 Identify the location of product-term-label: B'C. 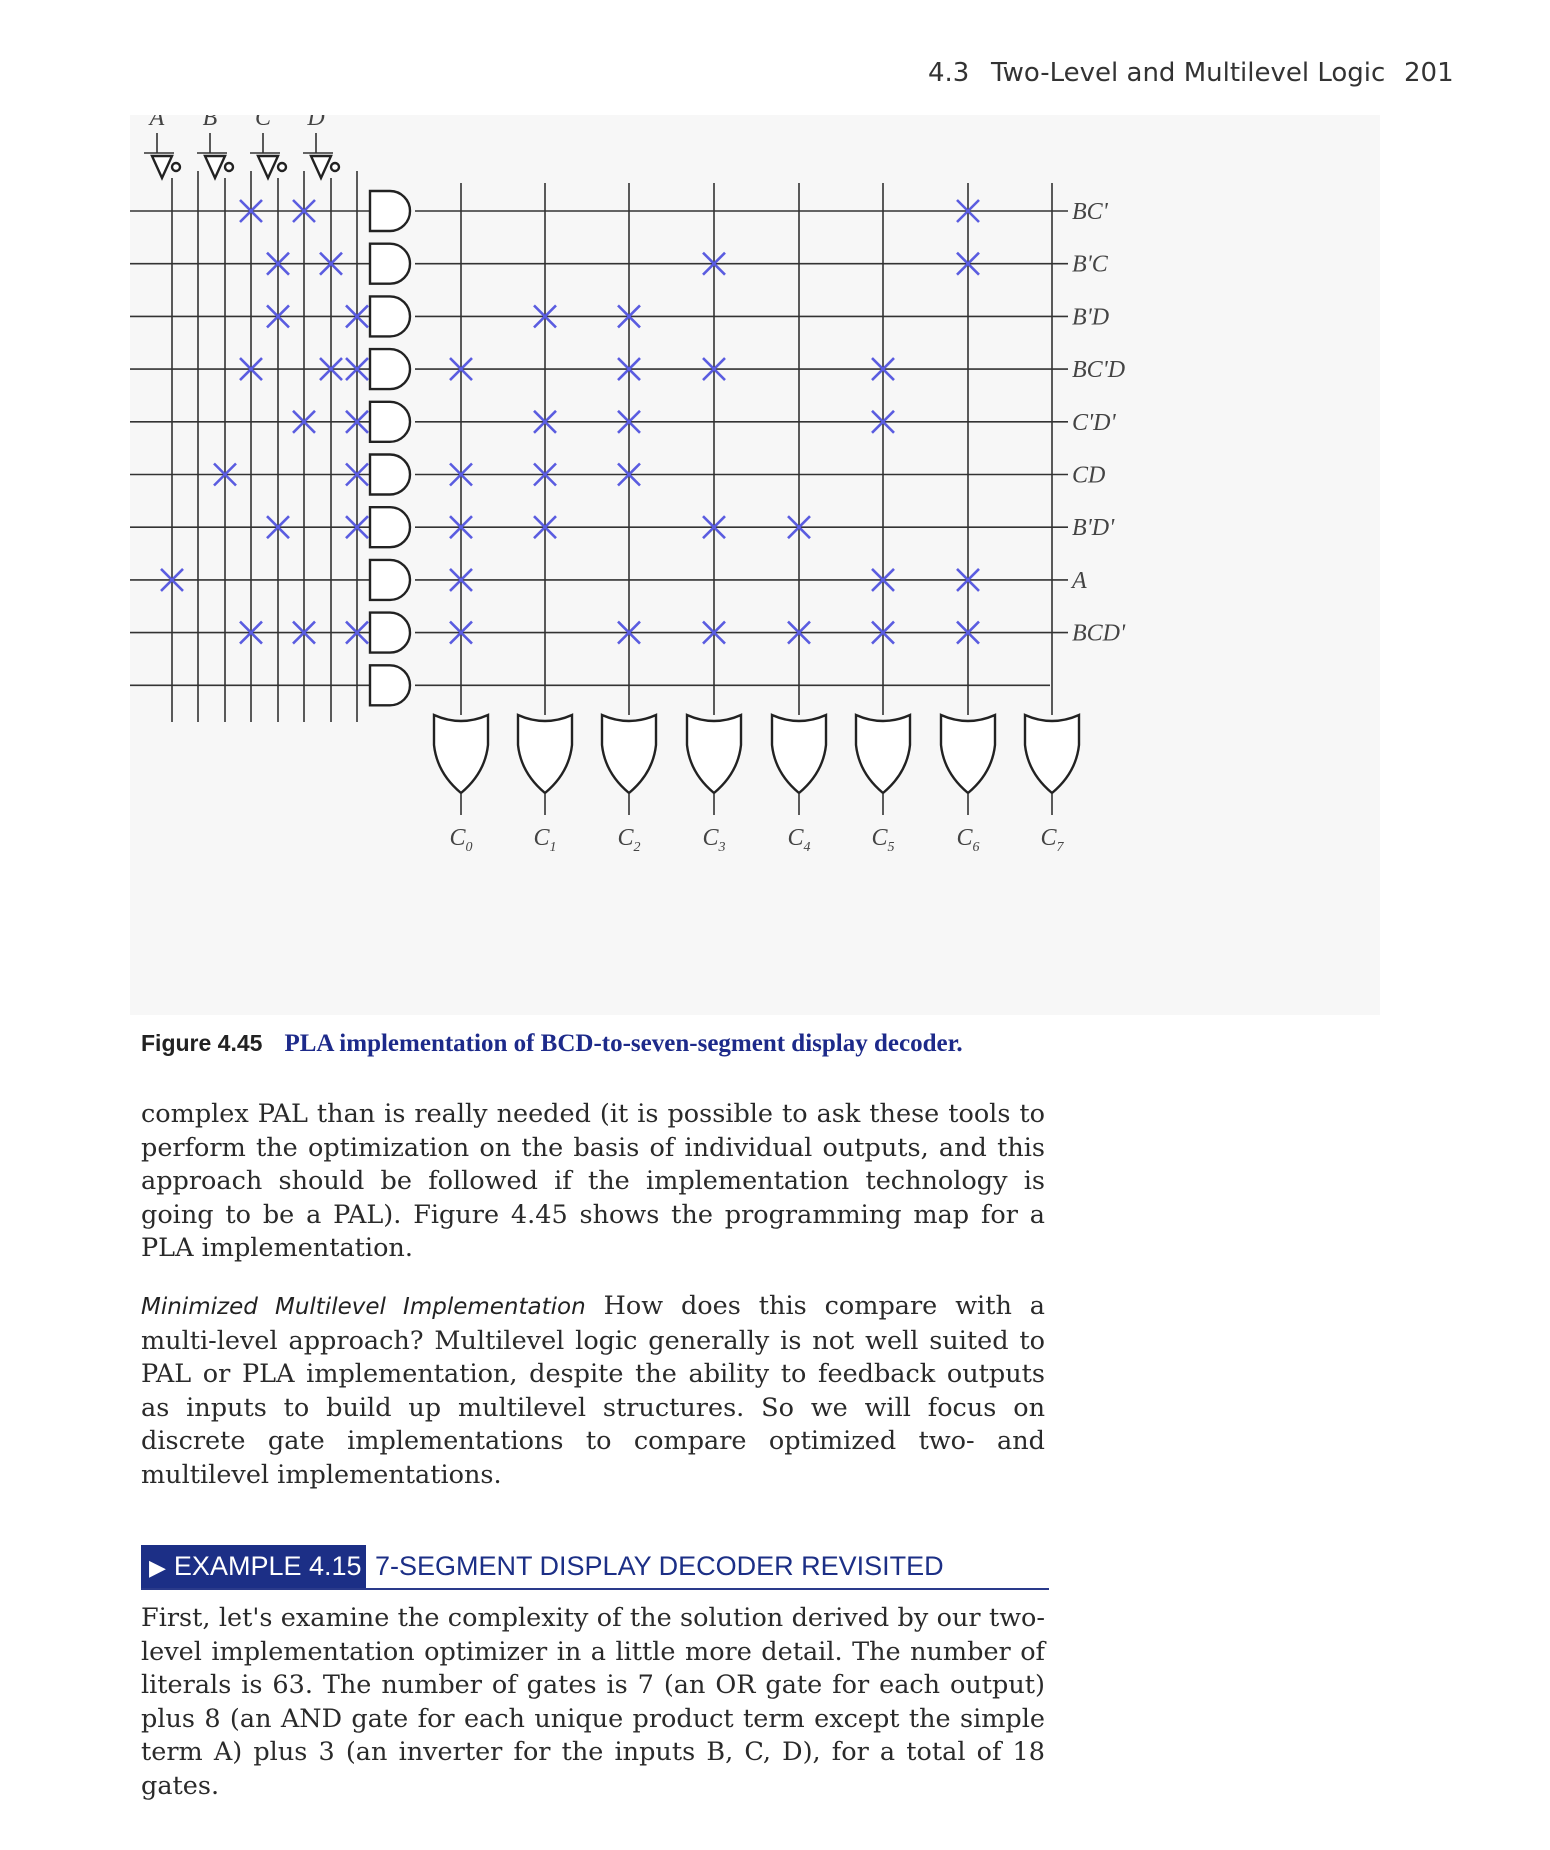
(1090, 265).